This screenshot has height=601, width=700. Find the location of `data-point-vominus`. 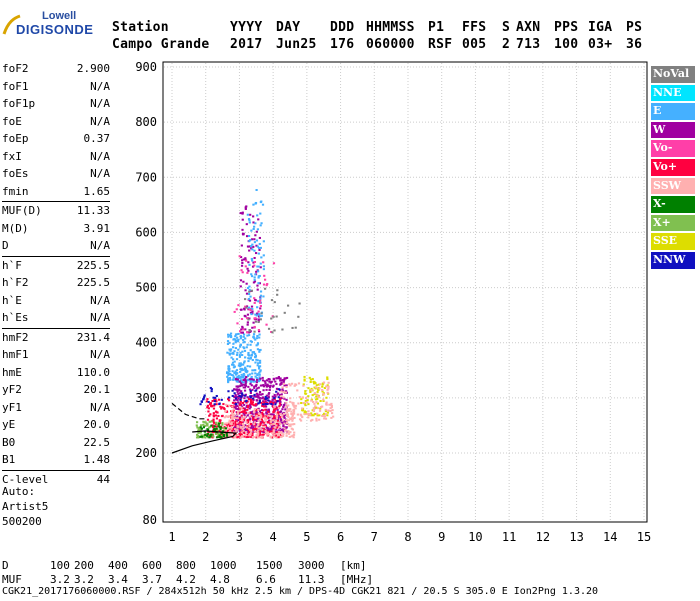

data-point-vominus is located at coordinates (263, 262).